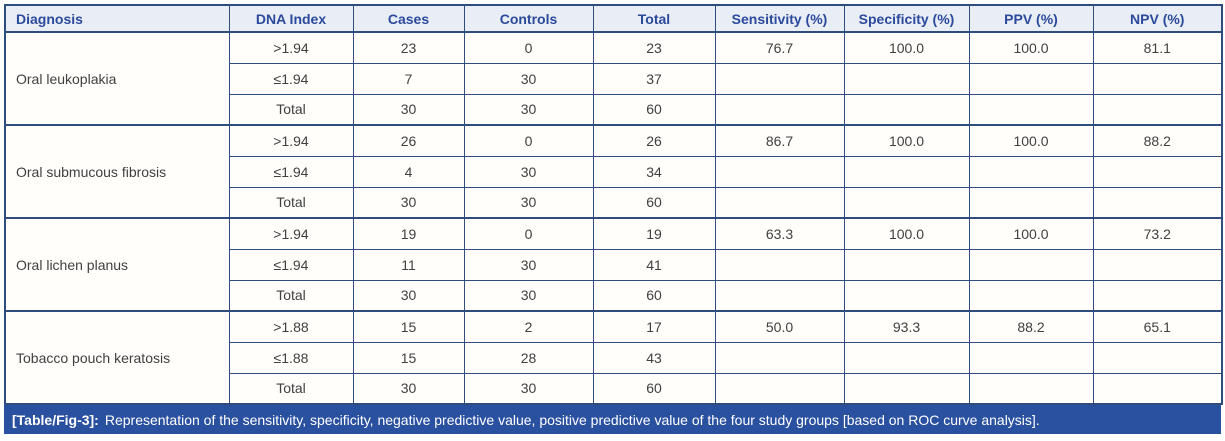 The height and width of the screenshot is (441, 1225). Describe the element at coordinates (654, 140) in the screenshot. I see `total-cell: 26` at that location.